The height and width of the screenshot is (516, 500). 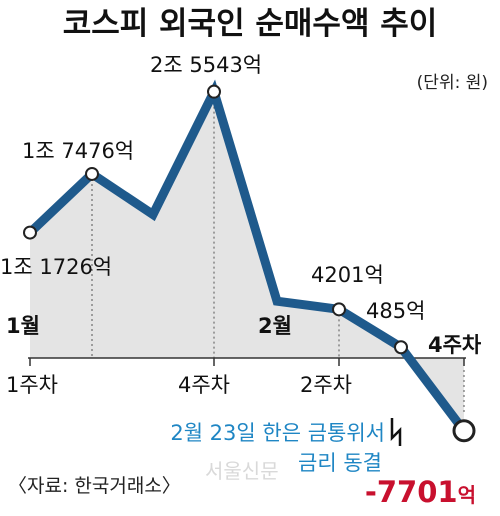 I want to click on tick-layer: 1주차 4주차 2주차 4주차, so click(x=244, y=365).